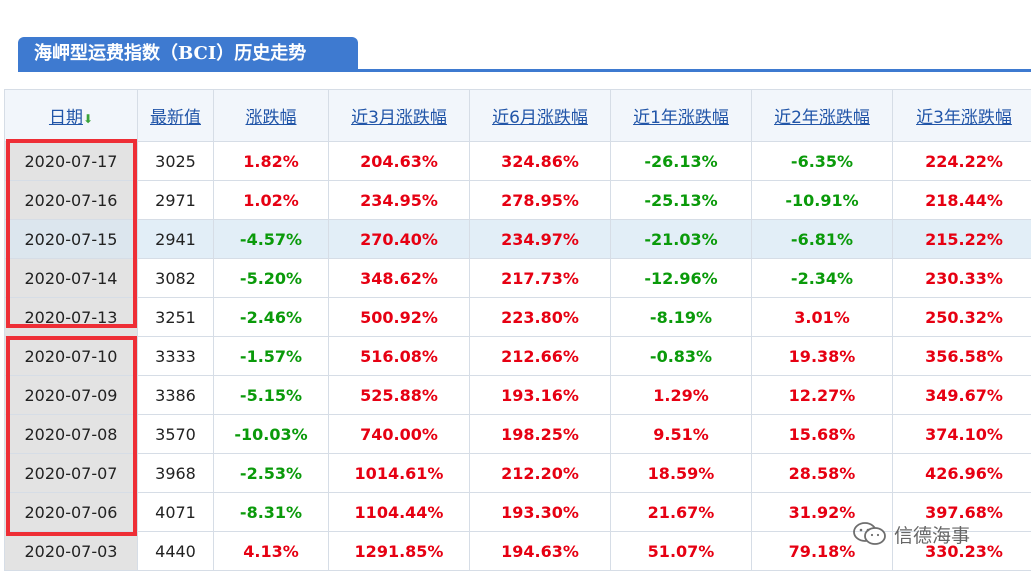 The width and height of the screenshot is (1031, 578). What do you see at coordinates (540, 551) in the screenshot?
I see `change-6m-cell: 194.63%` at bounding box center [540, 551].